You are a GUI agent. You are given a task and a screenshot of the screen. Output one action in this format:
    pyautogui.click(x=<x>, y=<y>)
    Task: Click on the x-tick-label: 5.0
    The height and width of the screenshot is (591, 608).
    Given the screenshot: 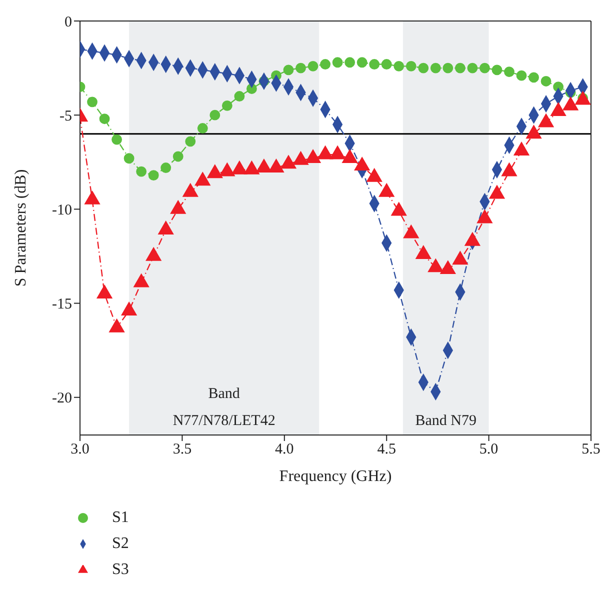 What is the action you would take?
    pyautogui.click(x=488, y=450)
    